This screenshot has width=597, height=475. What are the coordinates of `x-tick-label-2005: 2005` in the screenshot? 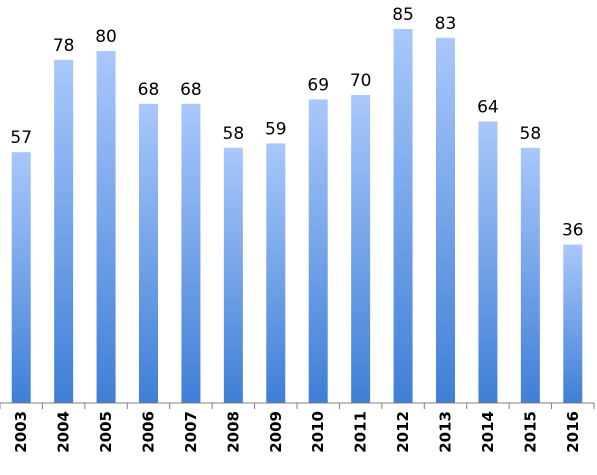 It's located at (106, 432).